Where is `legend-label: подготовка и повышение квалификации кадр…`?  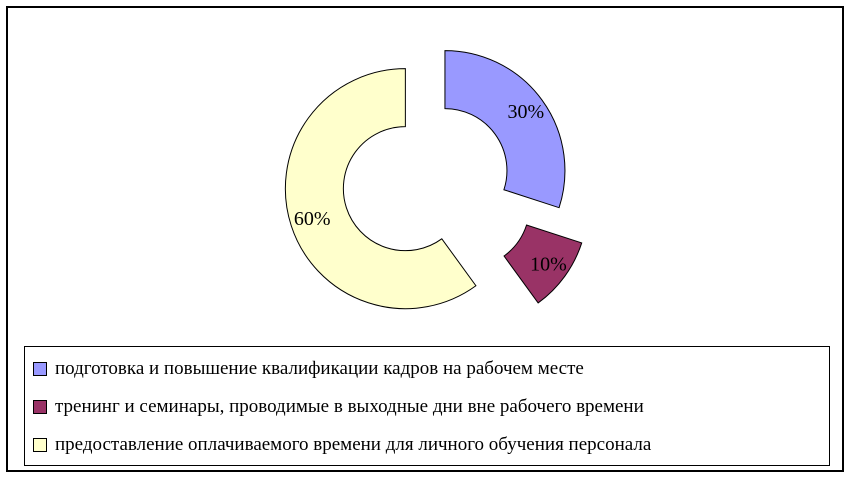 legend-label: подготовка и повышение квалификации кадр… is located at coordinates (319, 368).